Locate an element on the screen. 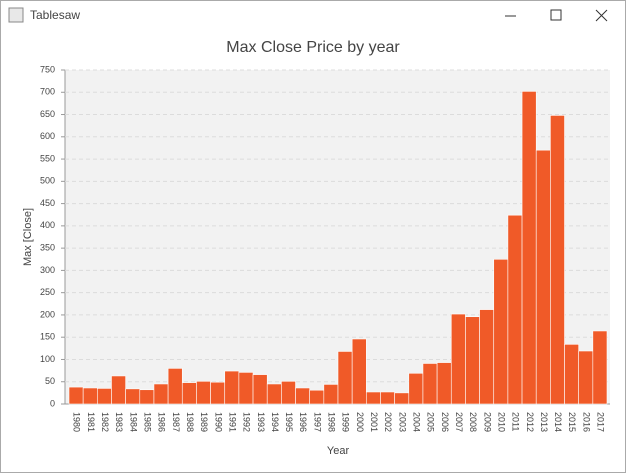 This screenshot has height=473, width=626. x-tick-label: 2007 is located at coordinates (459, 422).